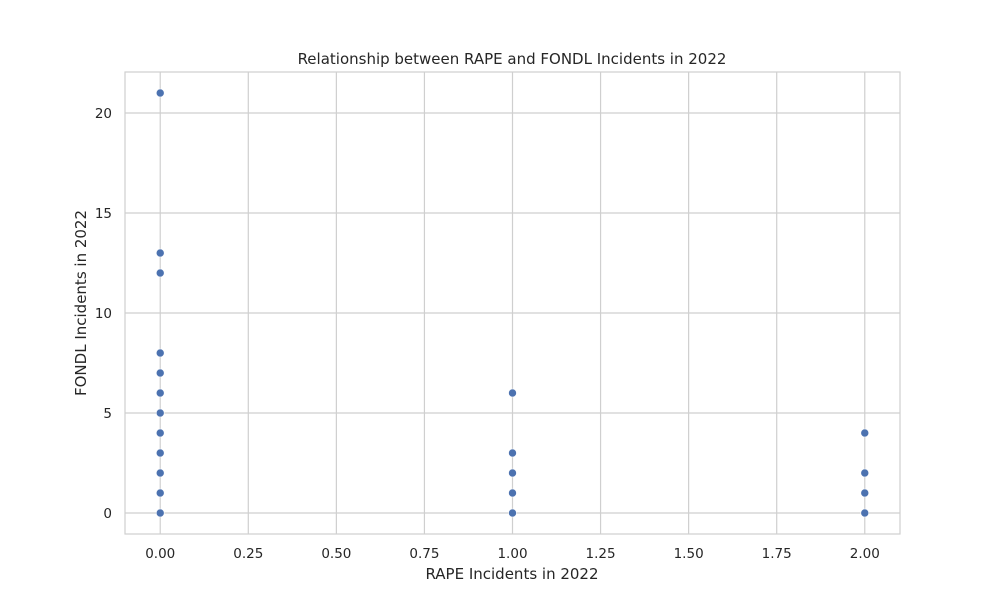 Image resolution: width=1000 pixels, height=600 pixels. Describe the element at coordinates (81, 303) in the screenshot. I see `y-axis-label: FONDL Incidents in 2022` at that location.